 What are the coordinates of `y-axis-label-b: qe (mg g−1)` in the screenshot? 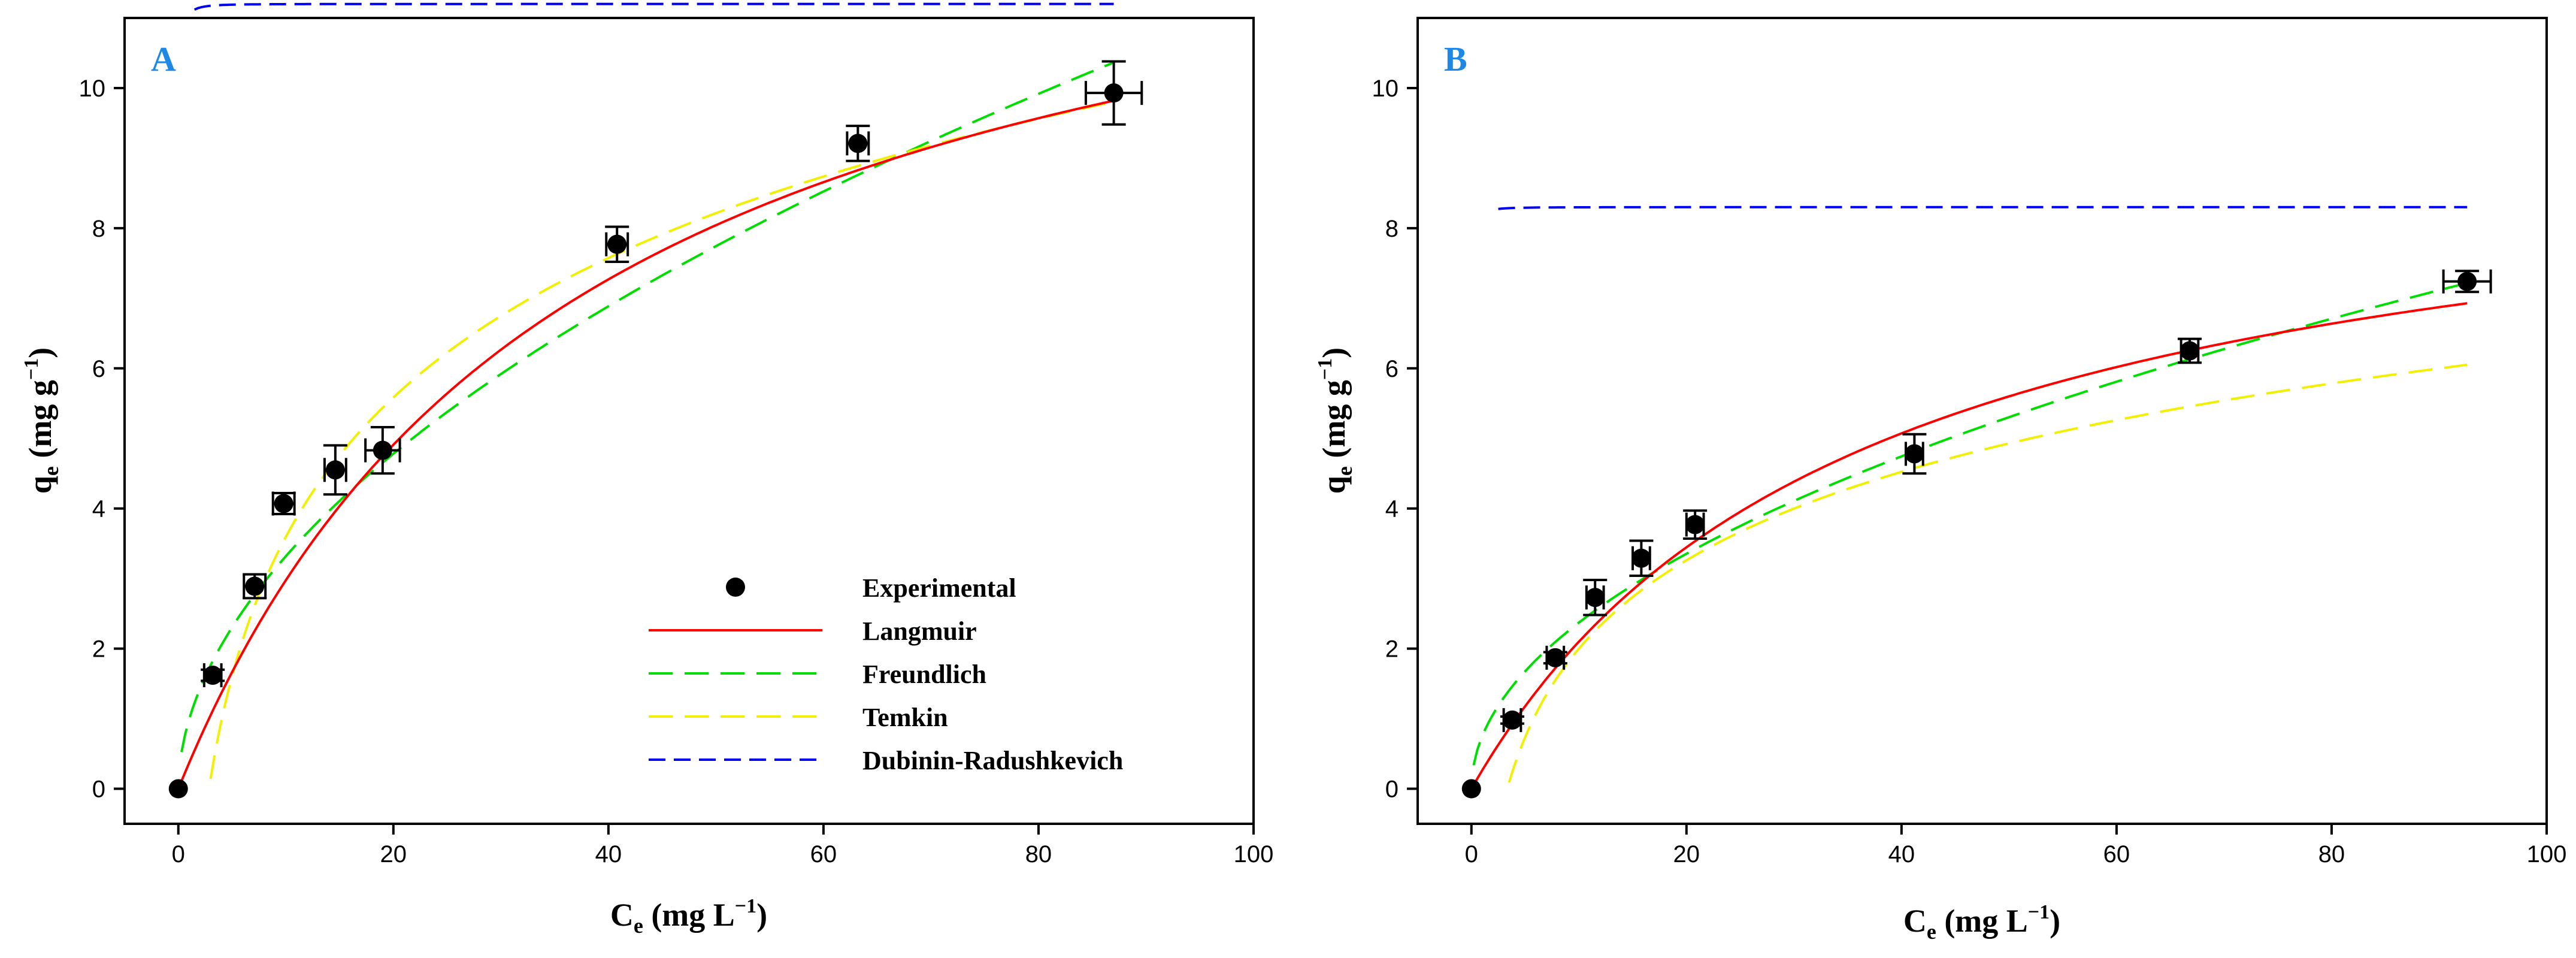 It's located at (1335, 420).